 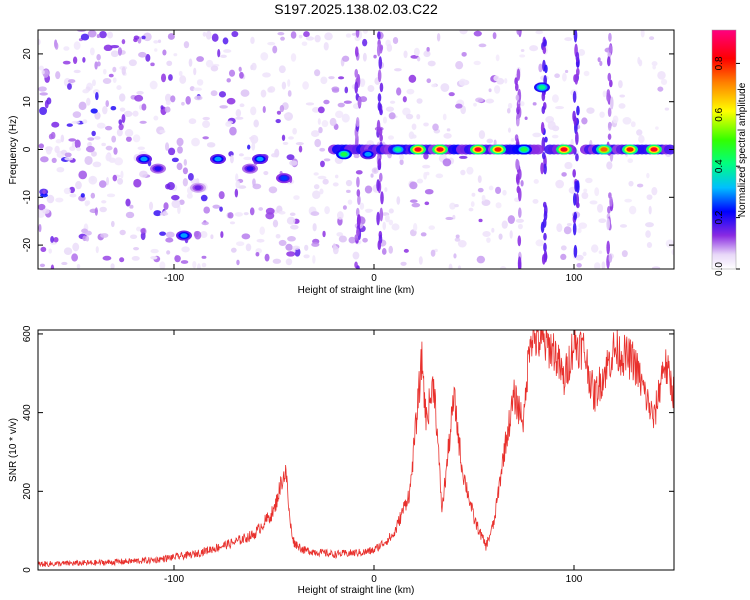 I want to click on y-tick-label: -20, so click(x=27, y=244).